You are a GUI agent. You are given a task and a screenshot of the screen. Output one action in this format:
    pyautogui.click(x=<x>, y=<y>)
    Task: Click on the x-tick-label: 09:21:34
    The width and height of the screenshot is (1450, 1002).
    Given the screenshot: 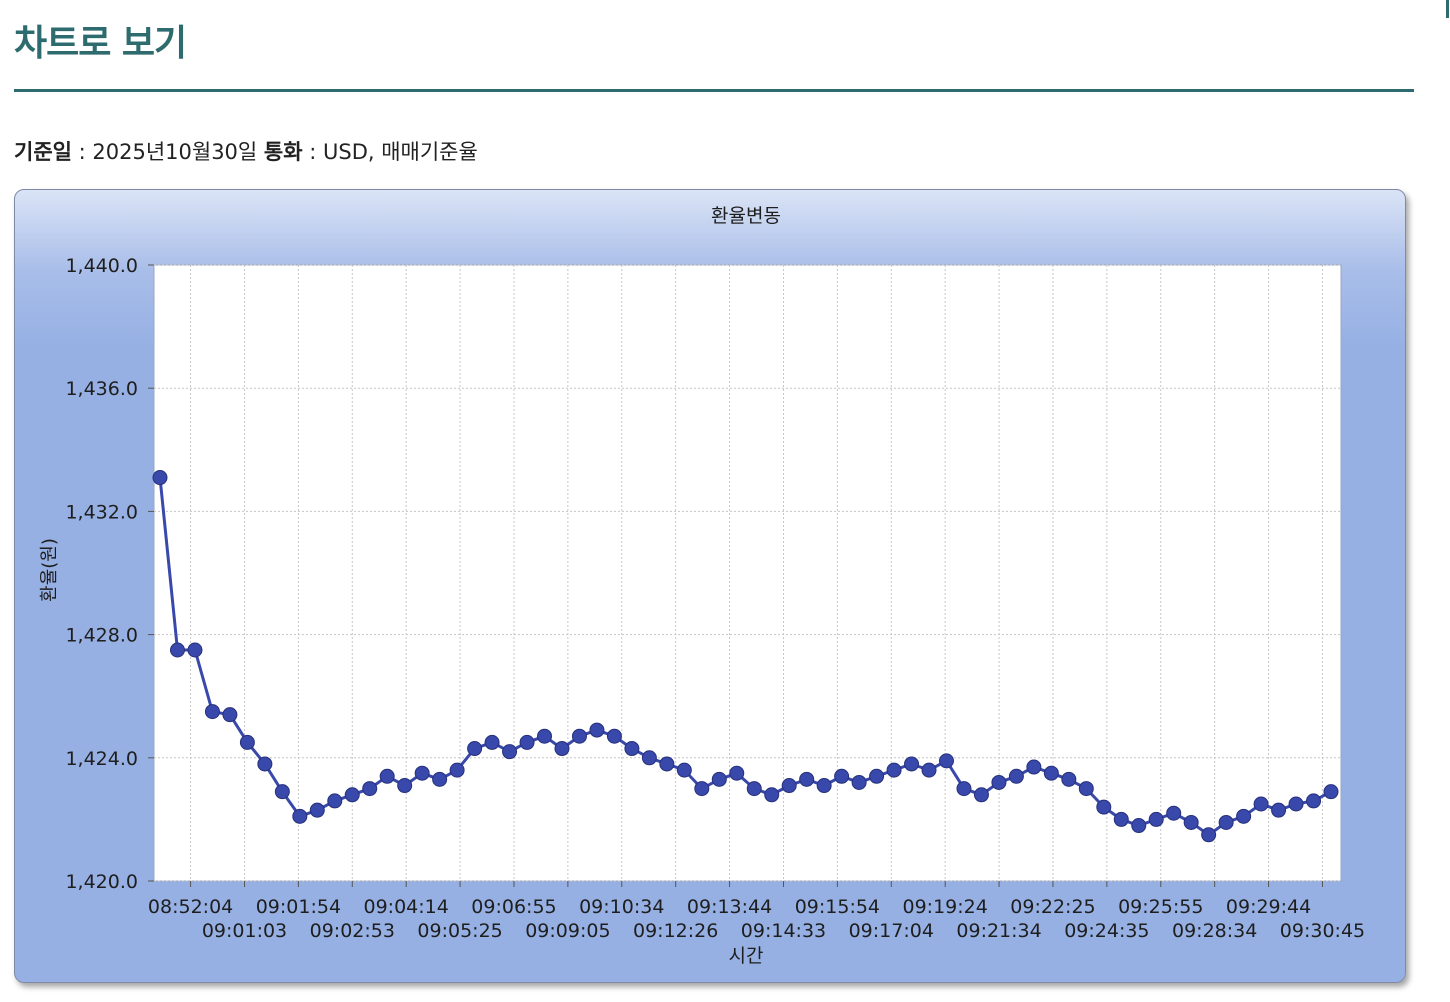 What is the action you would take?
    pyautogui.click(x=998, y=931)
    